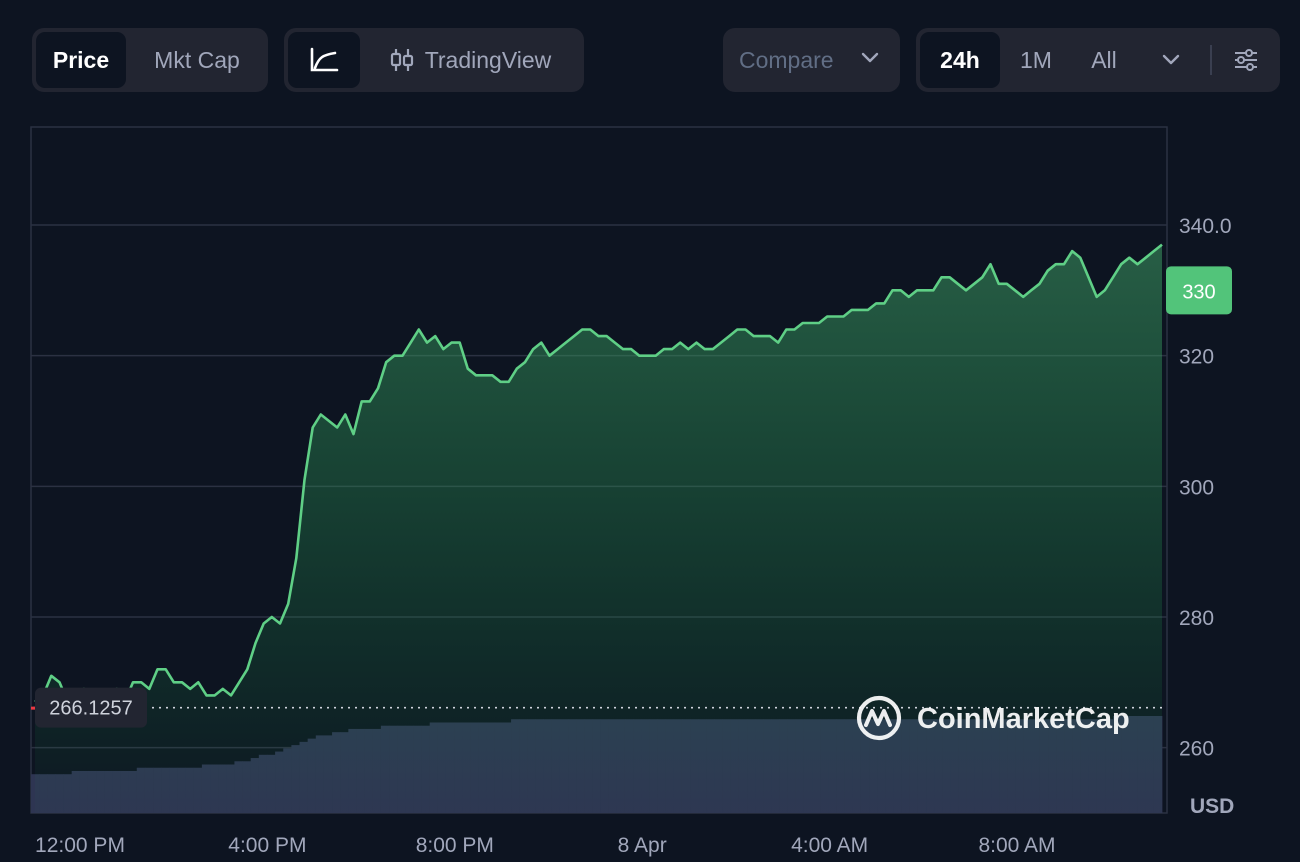 The image size is (1300, 862). What do you see at coordinates (402, 60) in the screenshot?
I see `candlestick-icon` at bounding box center [402, 60].